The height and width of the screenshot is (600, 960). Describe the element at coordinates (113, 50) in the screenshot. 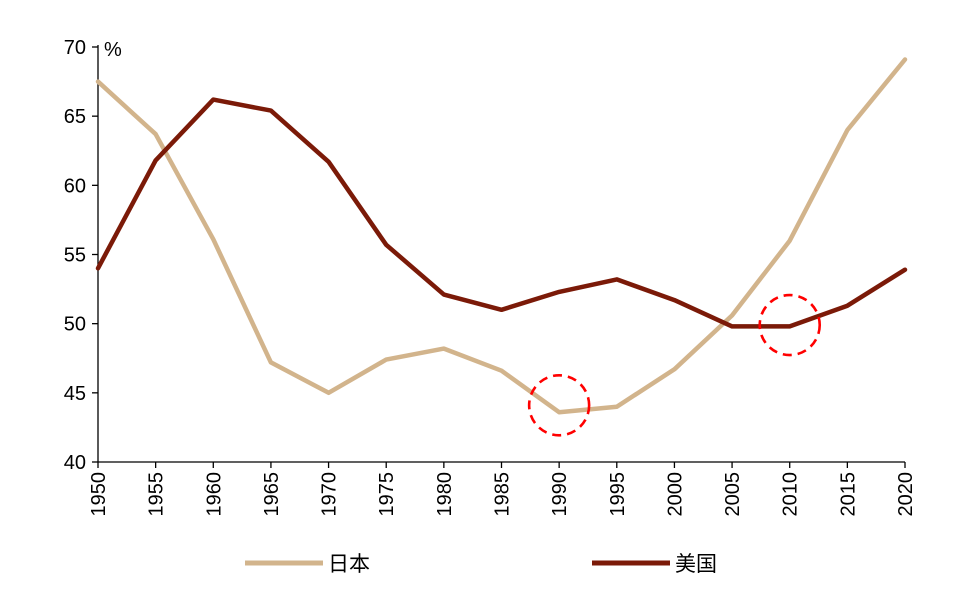

I see `y-unit-label: %` at that location.